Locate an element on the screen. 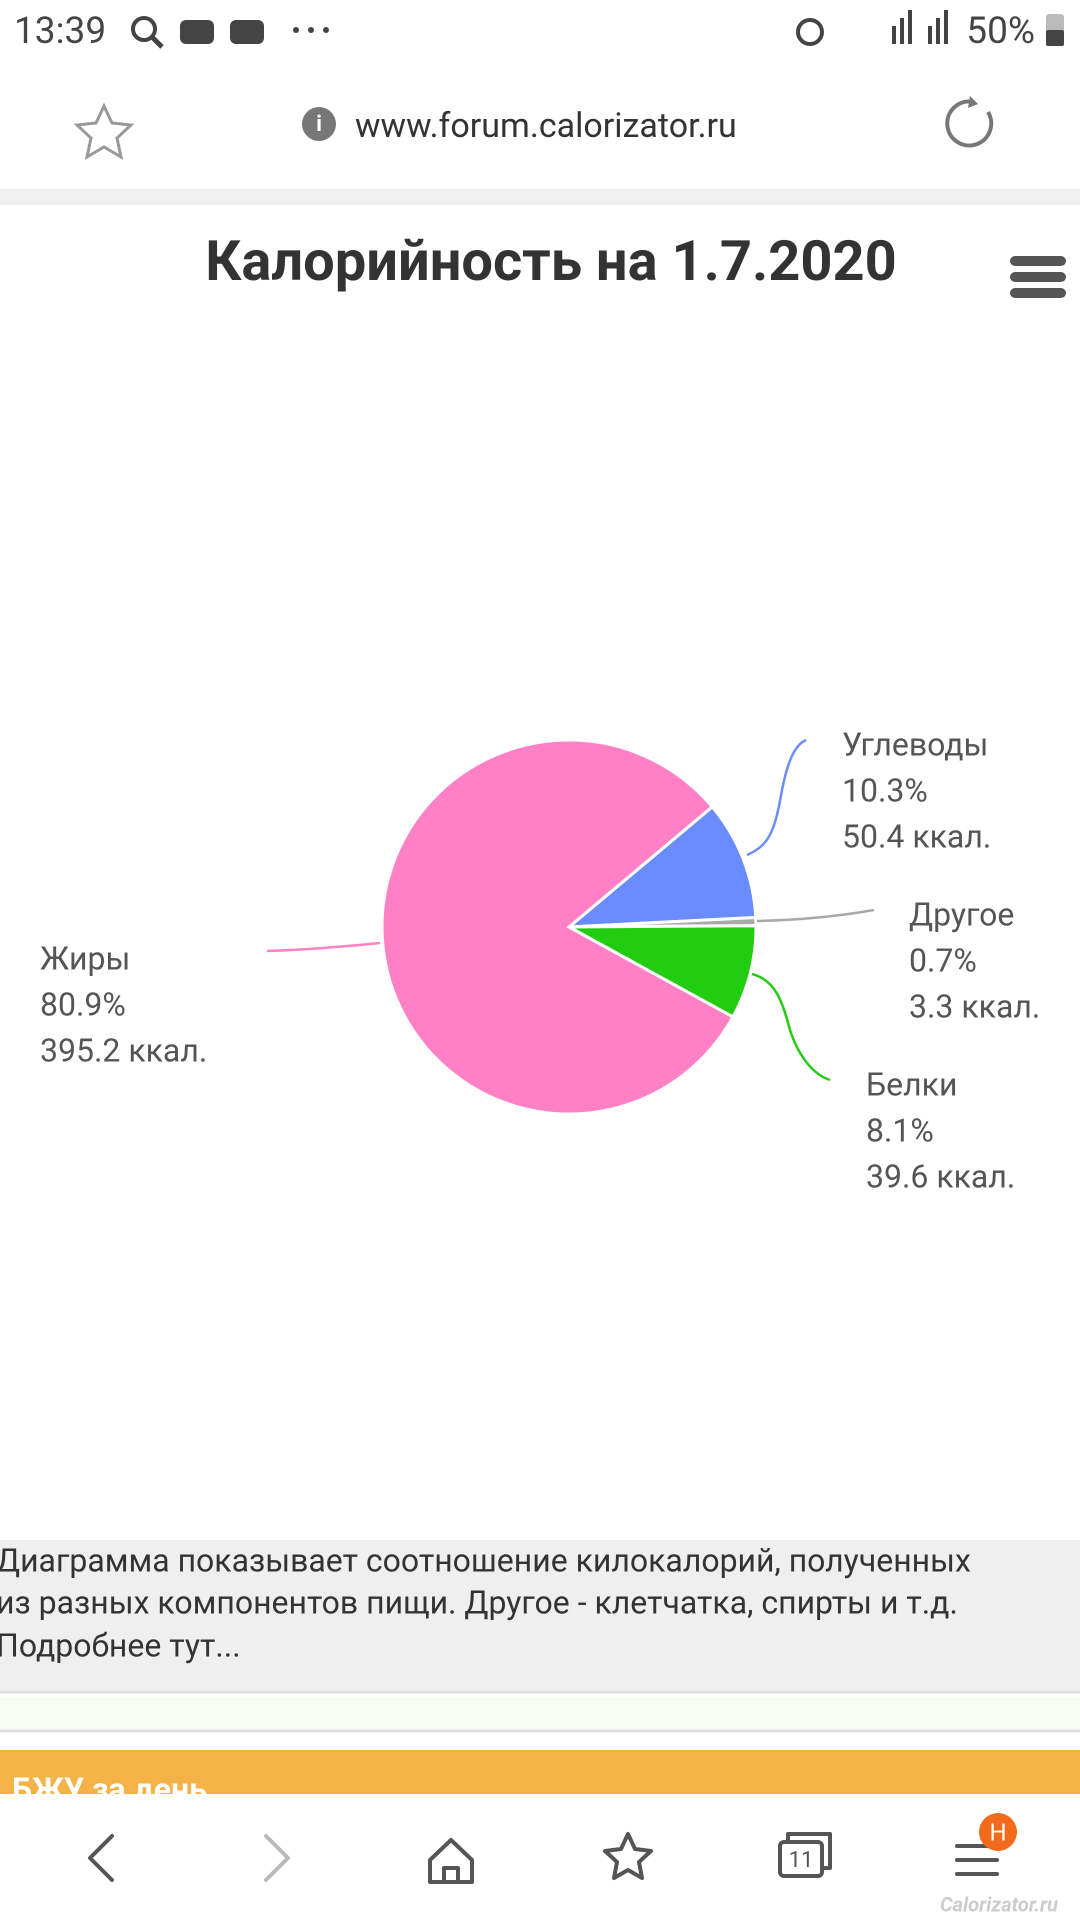 The height and width of the screenshot is (1920, 1080). slice-percent: 80.9% is located at coordinates (83, 1004).